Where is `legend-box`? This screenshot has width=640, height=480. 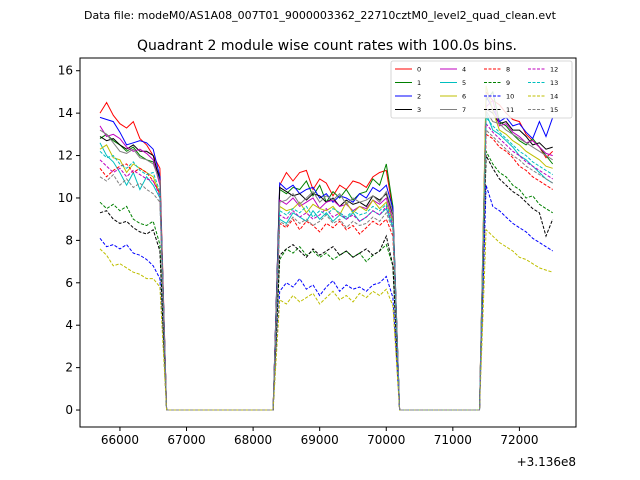 legend-box is located at coordinates (481, 89).